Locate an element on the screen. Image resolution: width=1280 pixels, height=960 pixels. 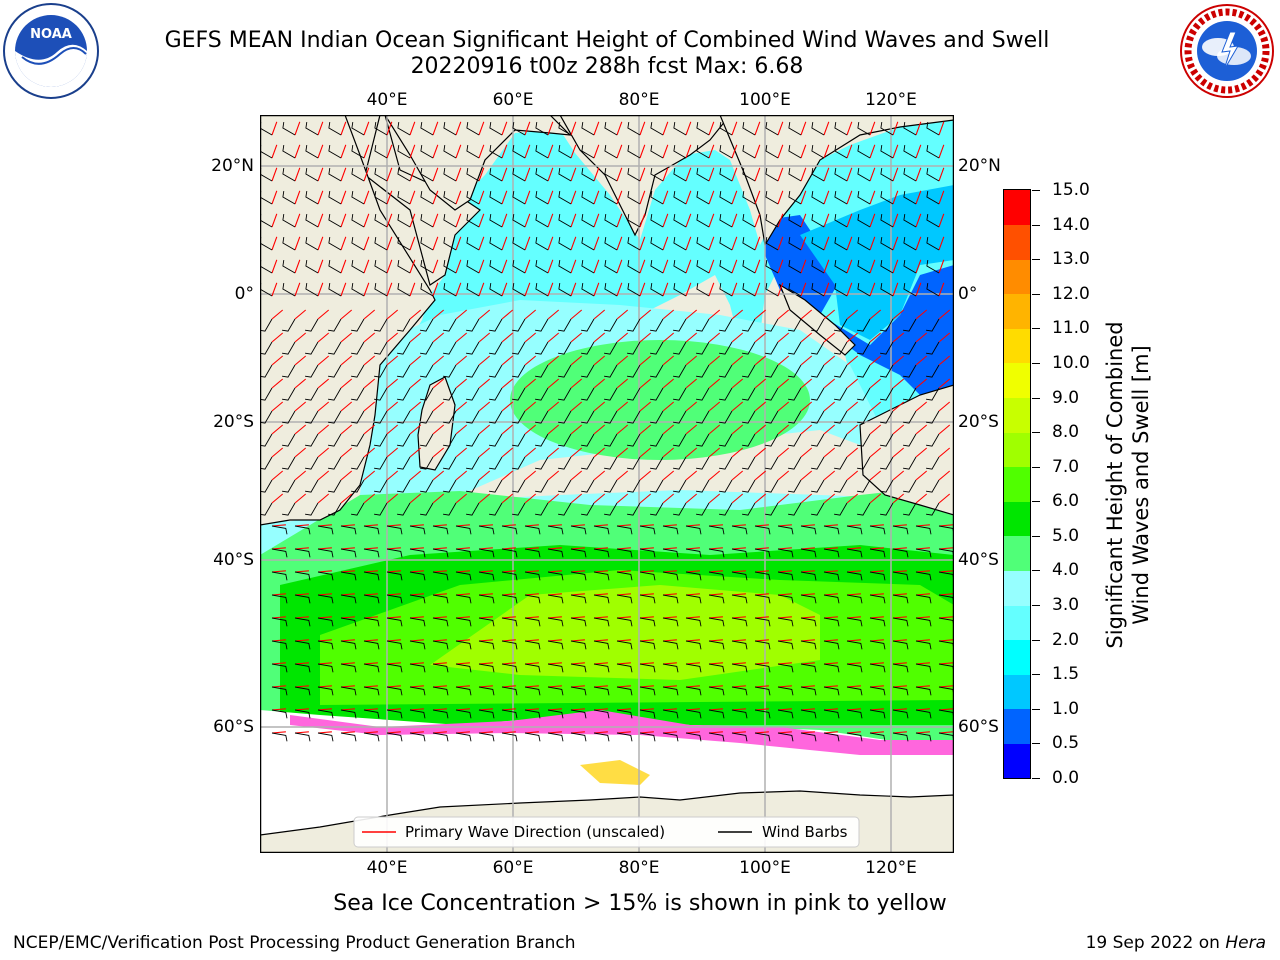
noaa-logo: NOAA is located at coordinates (51, 51).